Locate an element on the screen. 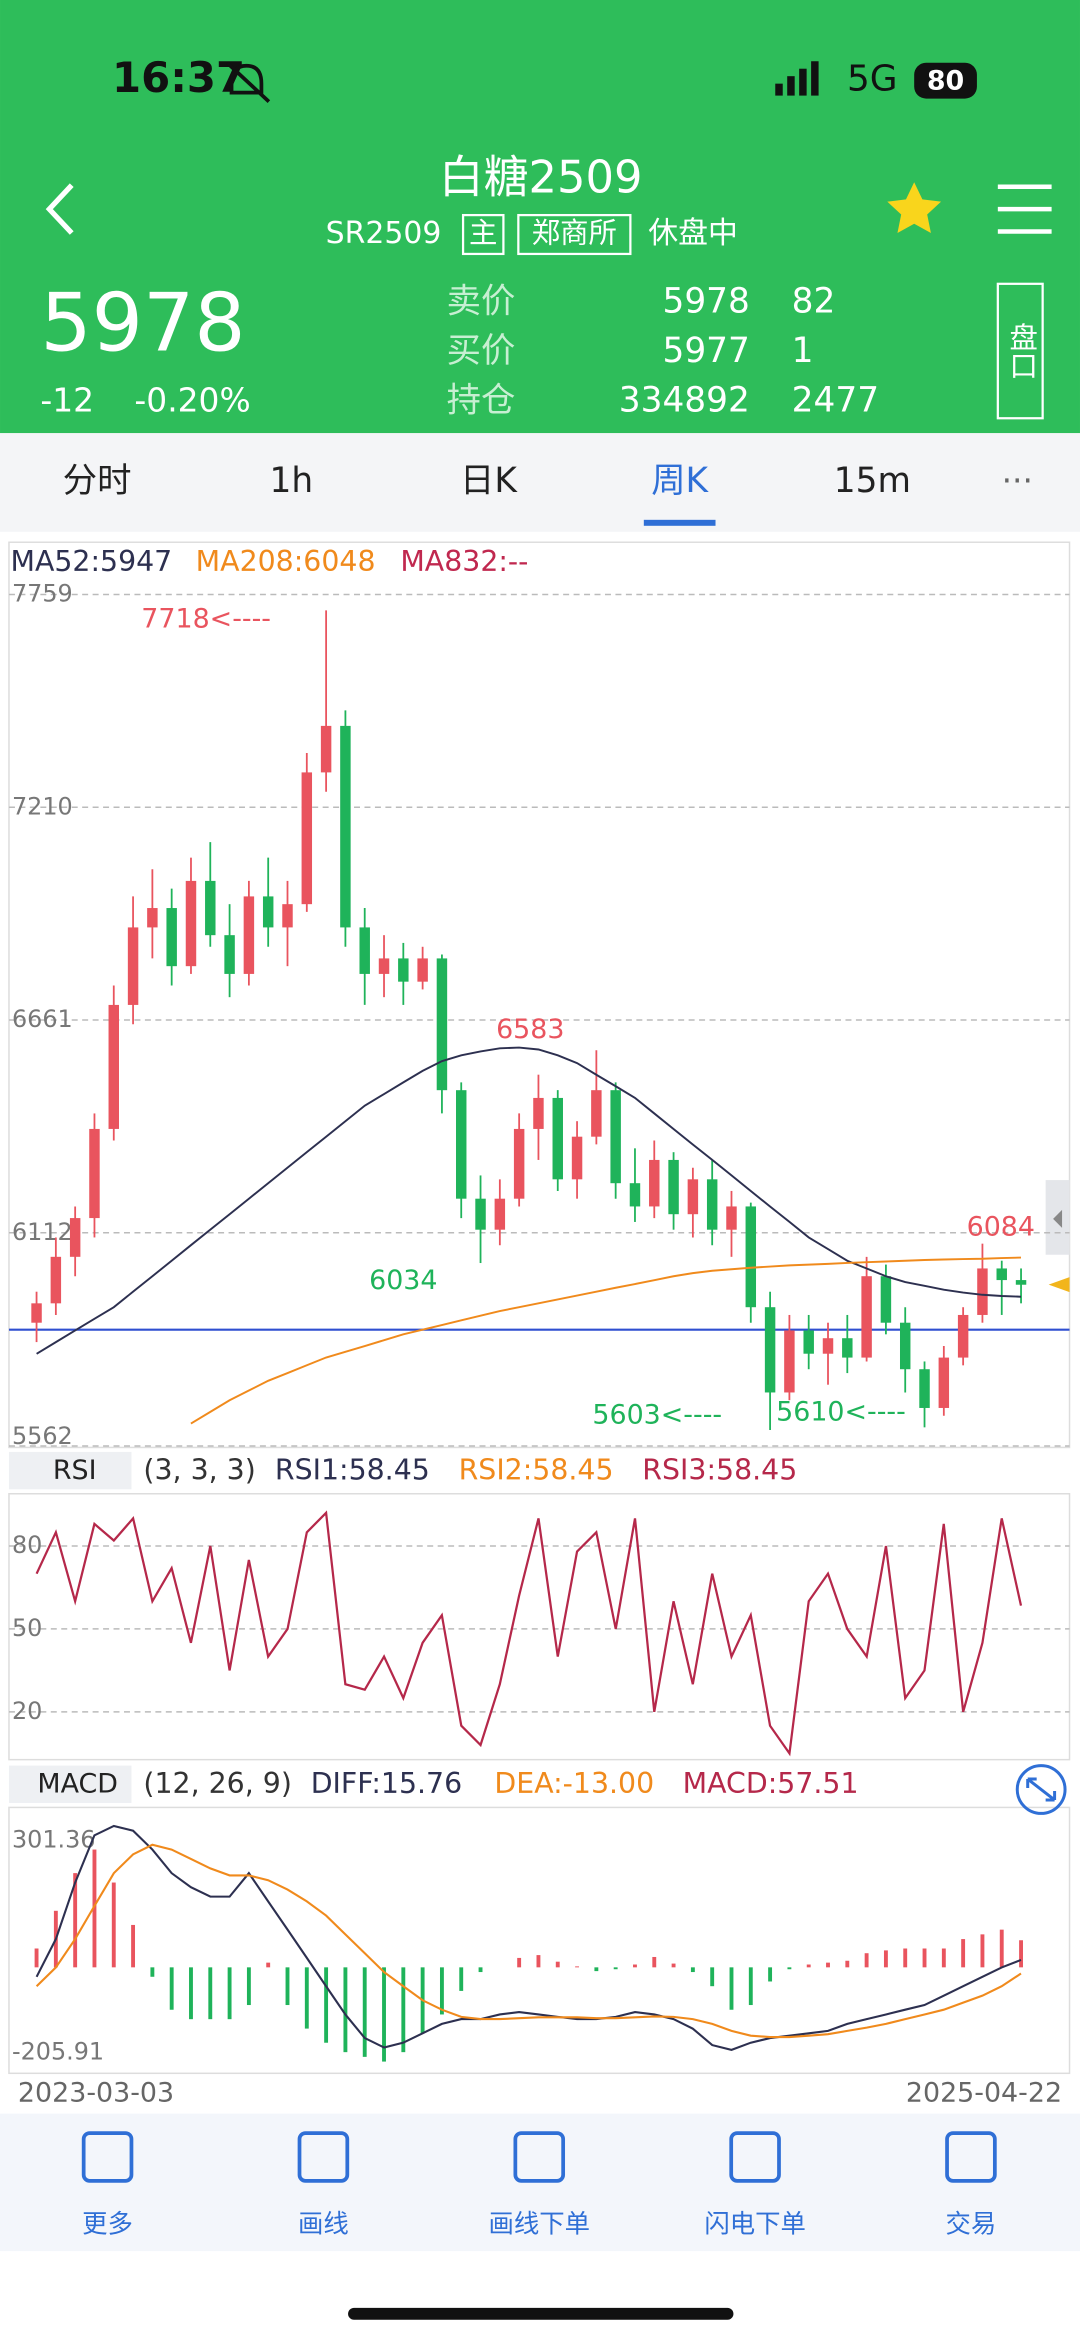 The height and width of the screenshot is (2341, 1080). battery is located at coordinates (945, 80).